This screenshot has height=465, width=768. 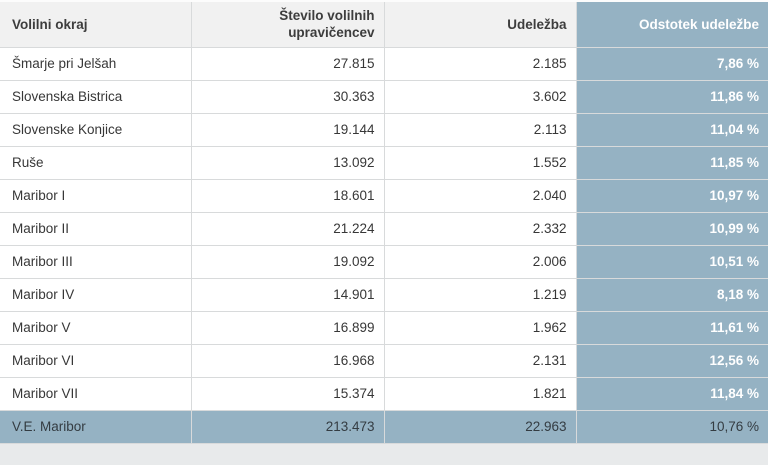 I want to click on district-cell: Maribor IV, so click(x=95, y=295).